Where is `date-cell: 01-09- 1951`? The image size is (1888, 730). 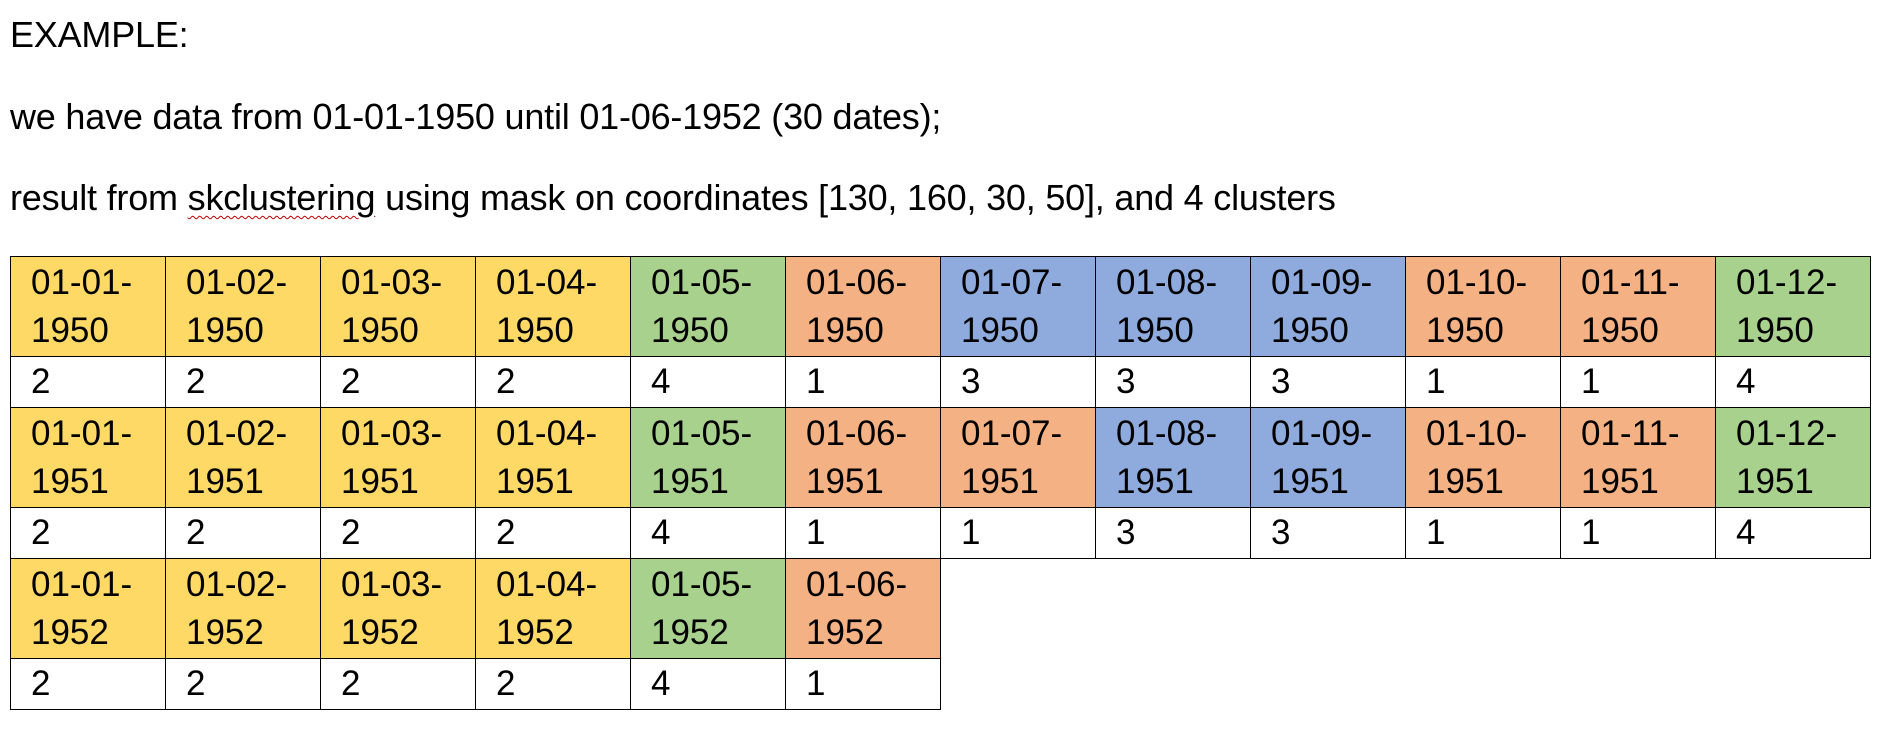
date-cell: 01-09- 1951 is located at coordinates (1328, 457).